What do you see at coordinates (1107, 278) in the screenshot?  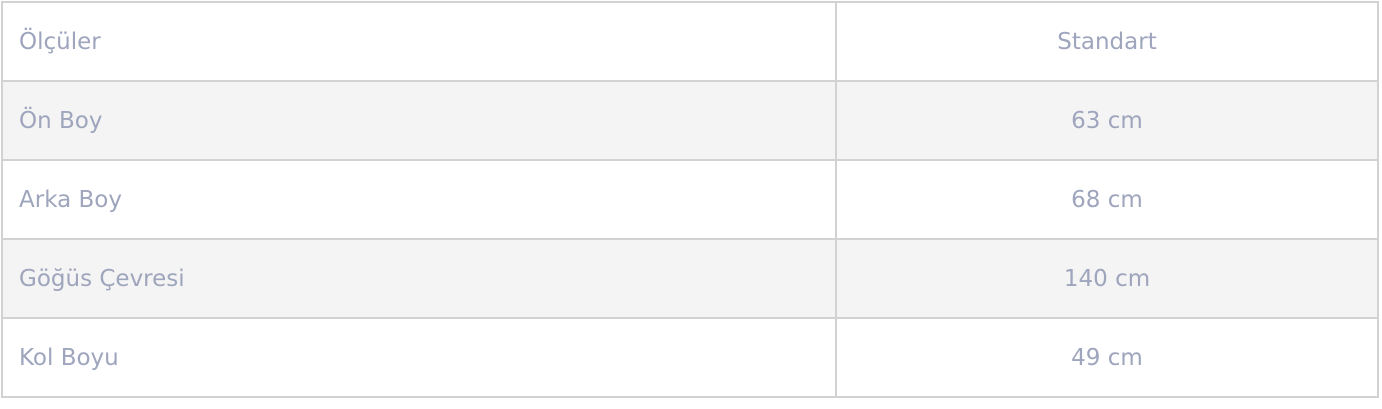 I see `measurement-value: 140 cm` at bounding box center [1107, 278].